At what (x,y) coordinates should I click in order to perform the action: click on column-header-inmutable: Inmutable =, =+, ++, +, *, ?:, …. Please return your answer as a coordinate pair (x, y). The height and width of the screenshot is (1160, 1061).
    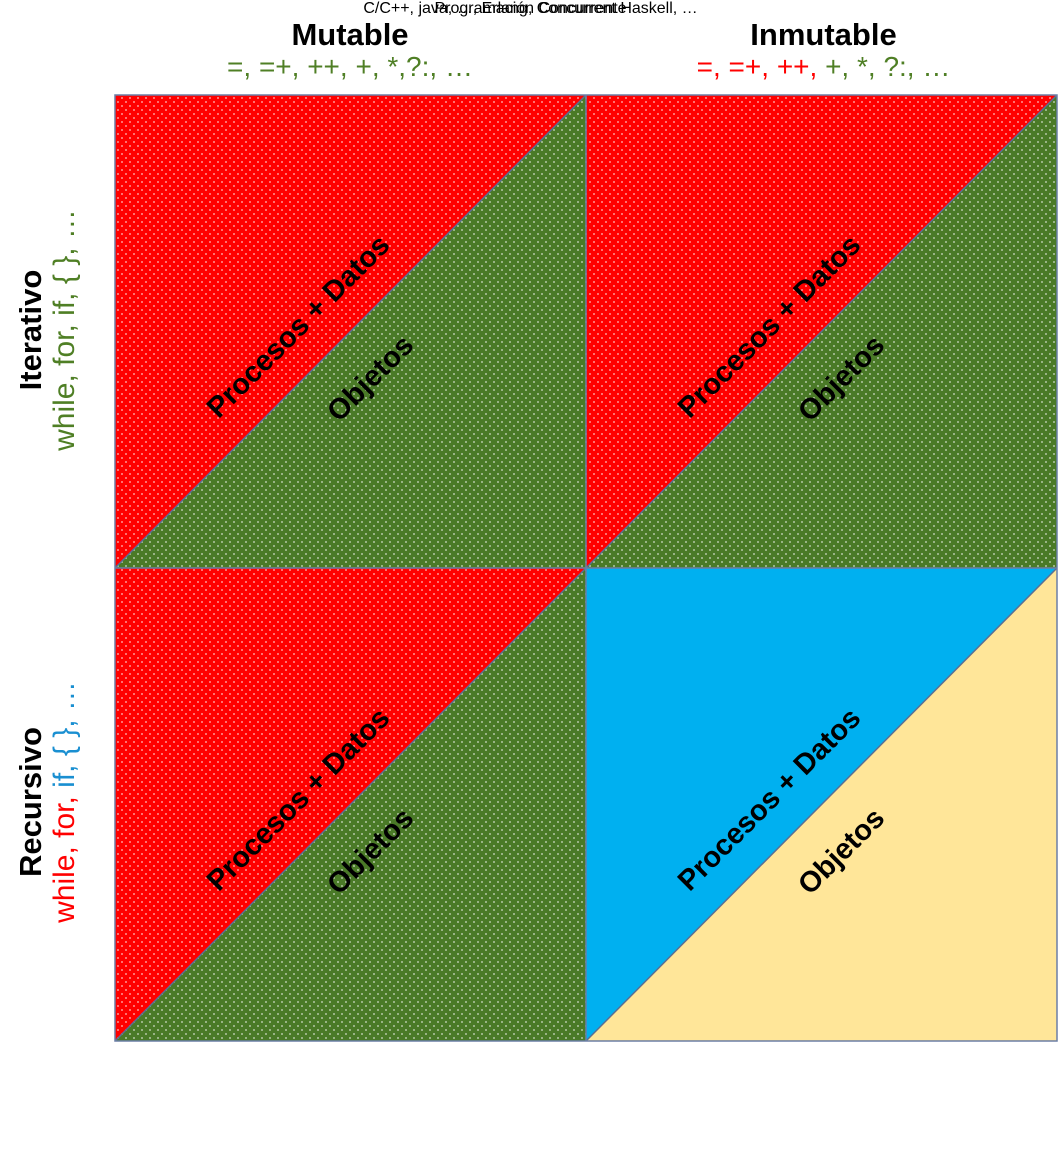
    Looking at the image, I should click on (823, 50).